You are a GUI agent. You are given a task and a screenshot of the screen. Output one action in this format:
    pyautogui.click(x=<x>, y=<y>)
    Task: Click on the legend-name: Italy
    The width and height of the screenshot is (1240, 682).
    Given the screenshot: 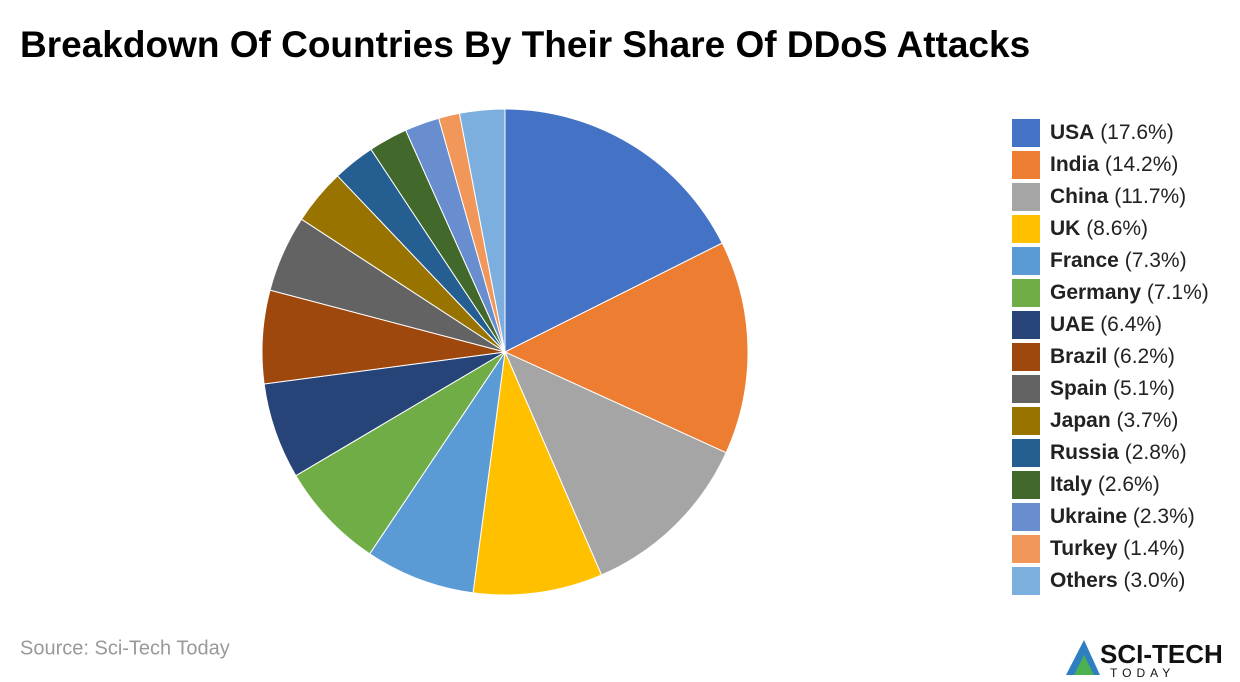 What is the action you would take?
    pyautogui.click(x=1071, y=484)
    